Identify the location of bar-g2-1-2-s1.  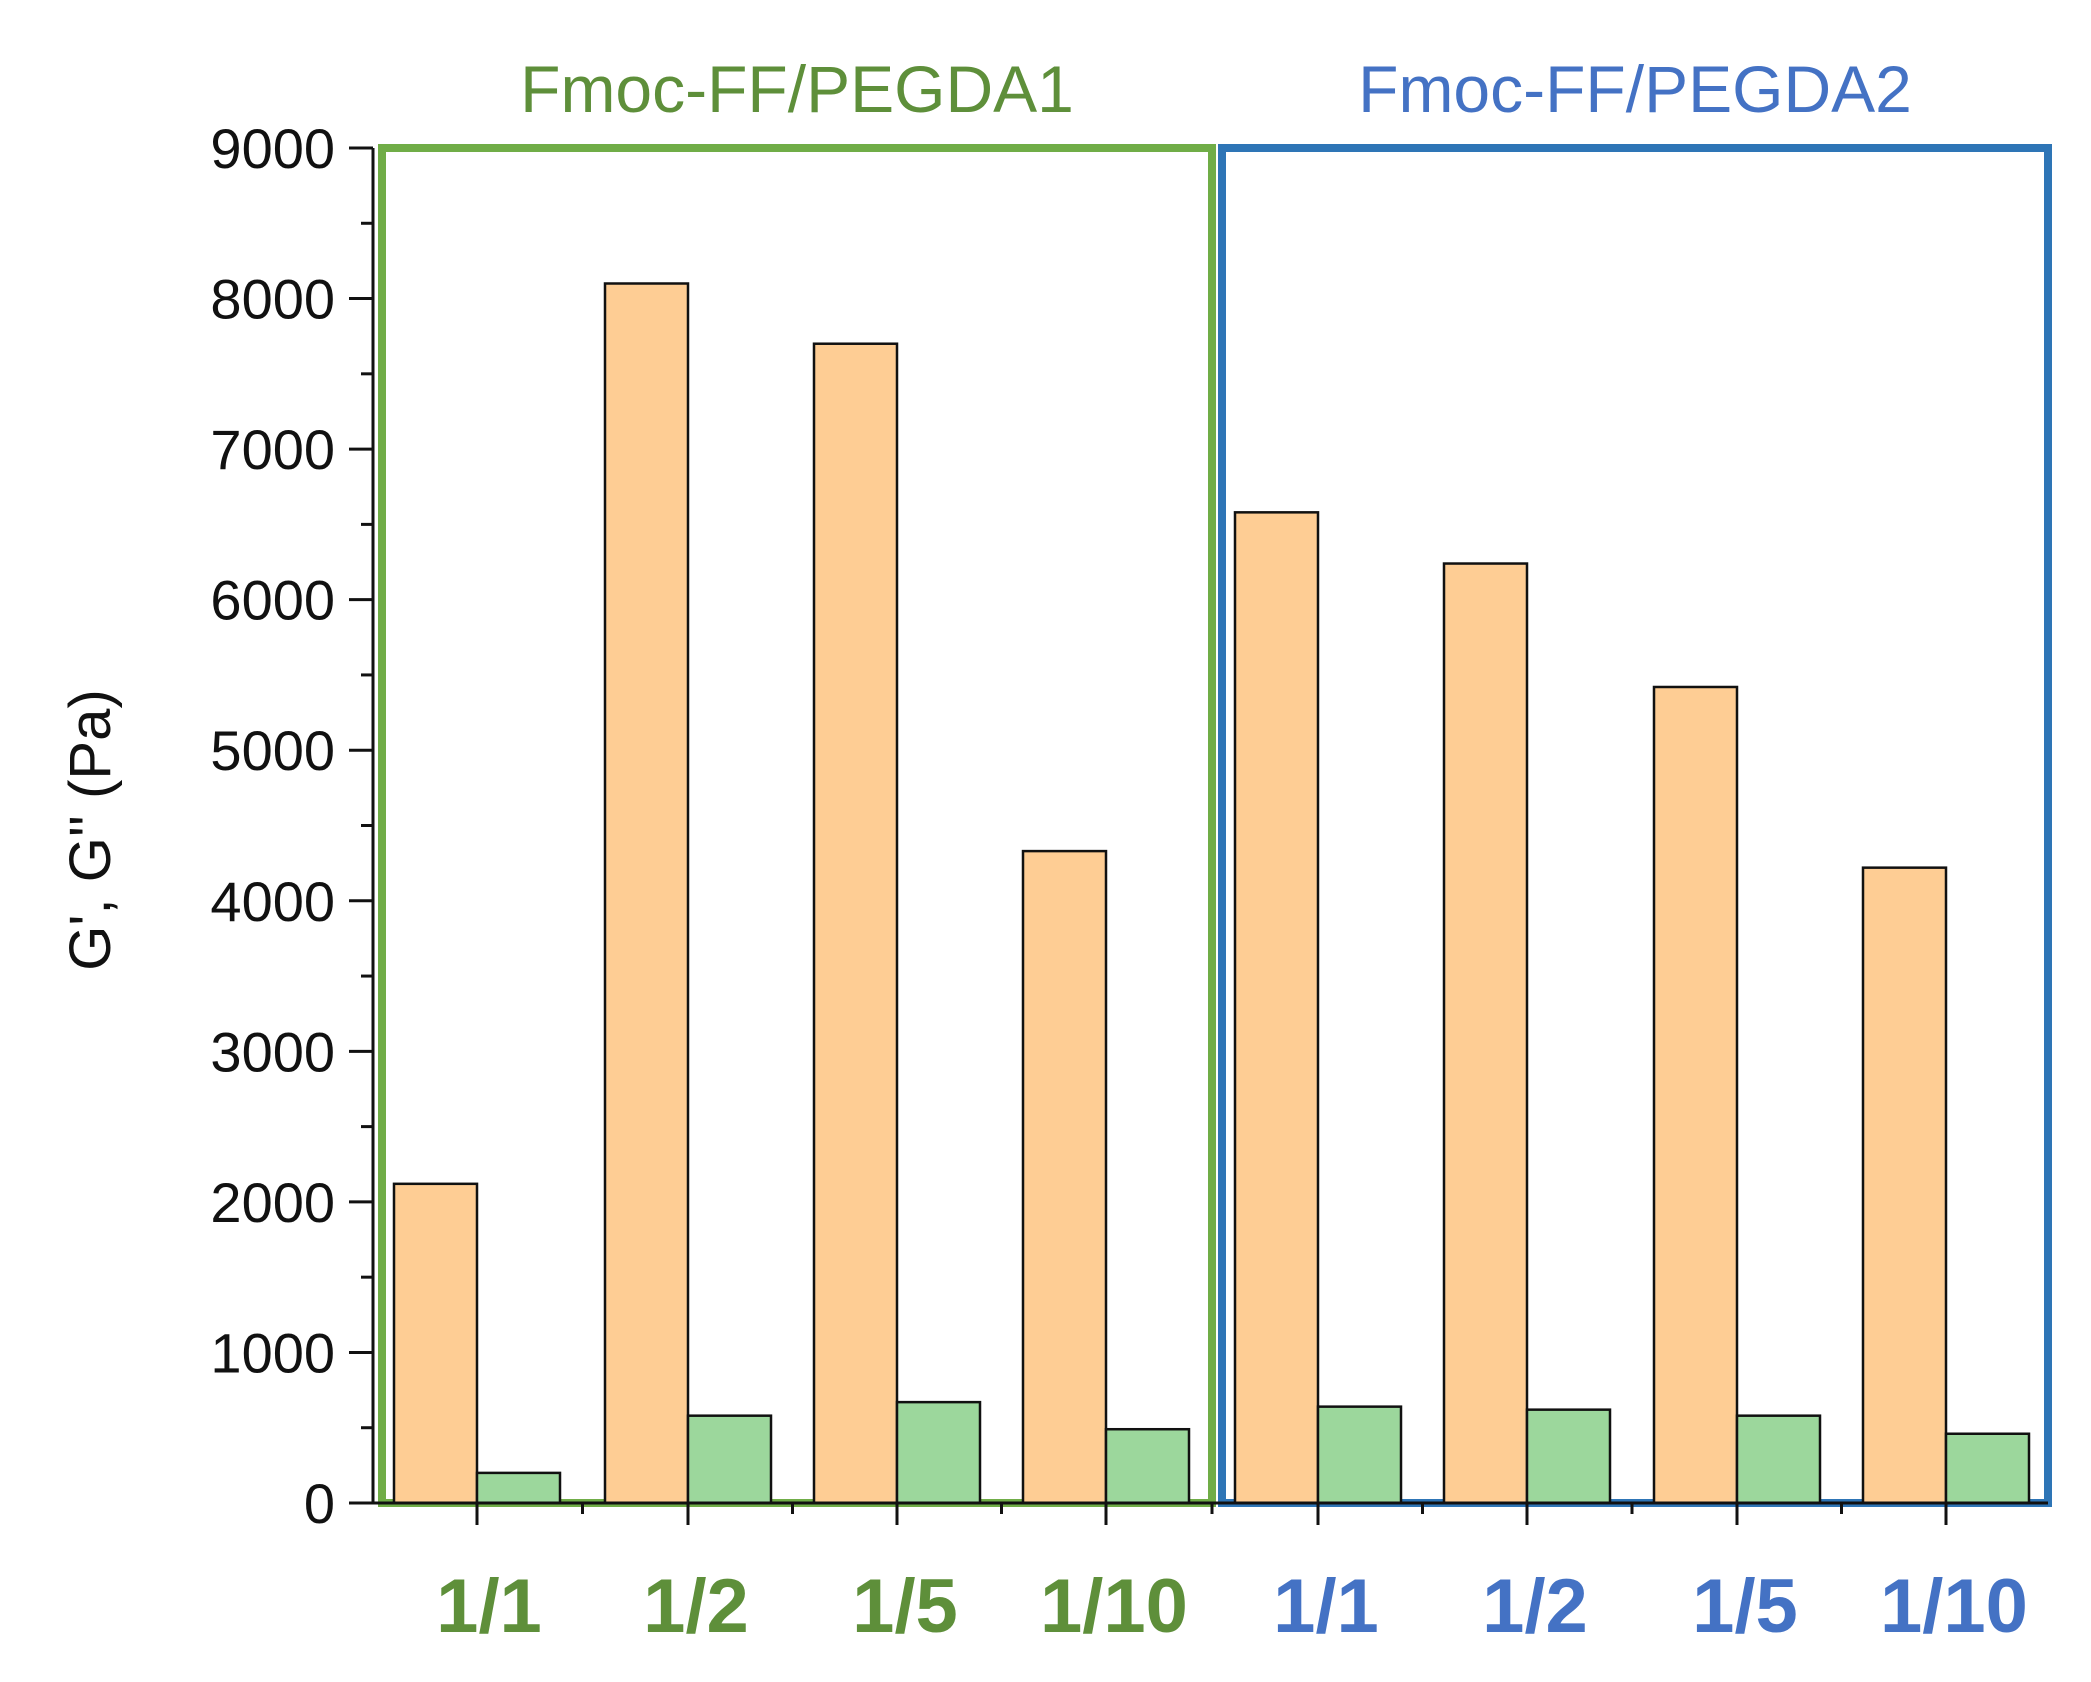
(1485, 1033).